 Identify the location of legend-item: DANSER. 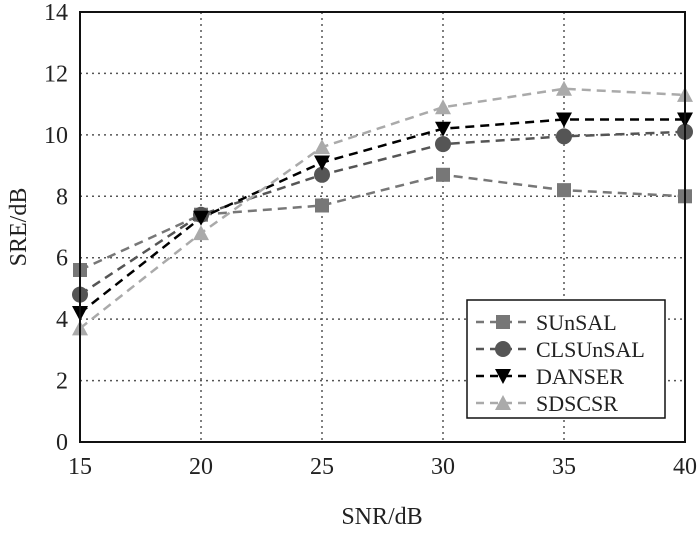
(550, 376).